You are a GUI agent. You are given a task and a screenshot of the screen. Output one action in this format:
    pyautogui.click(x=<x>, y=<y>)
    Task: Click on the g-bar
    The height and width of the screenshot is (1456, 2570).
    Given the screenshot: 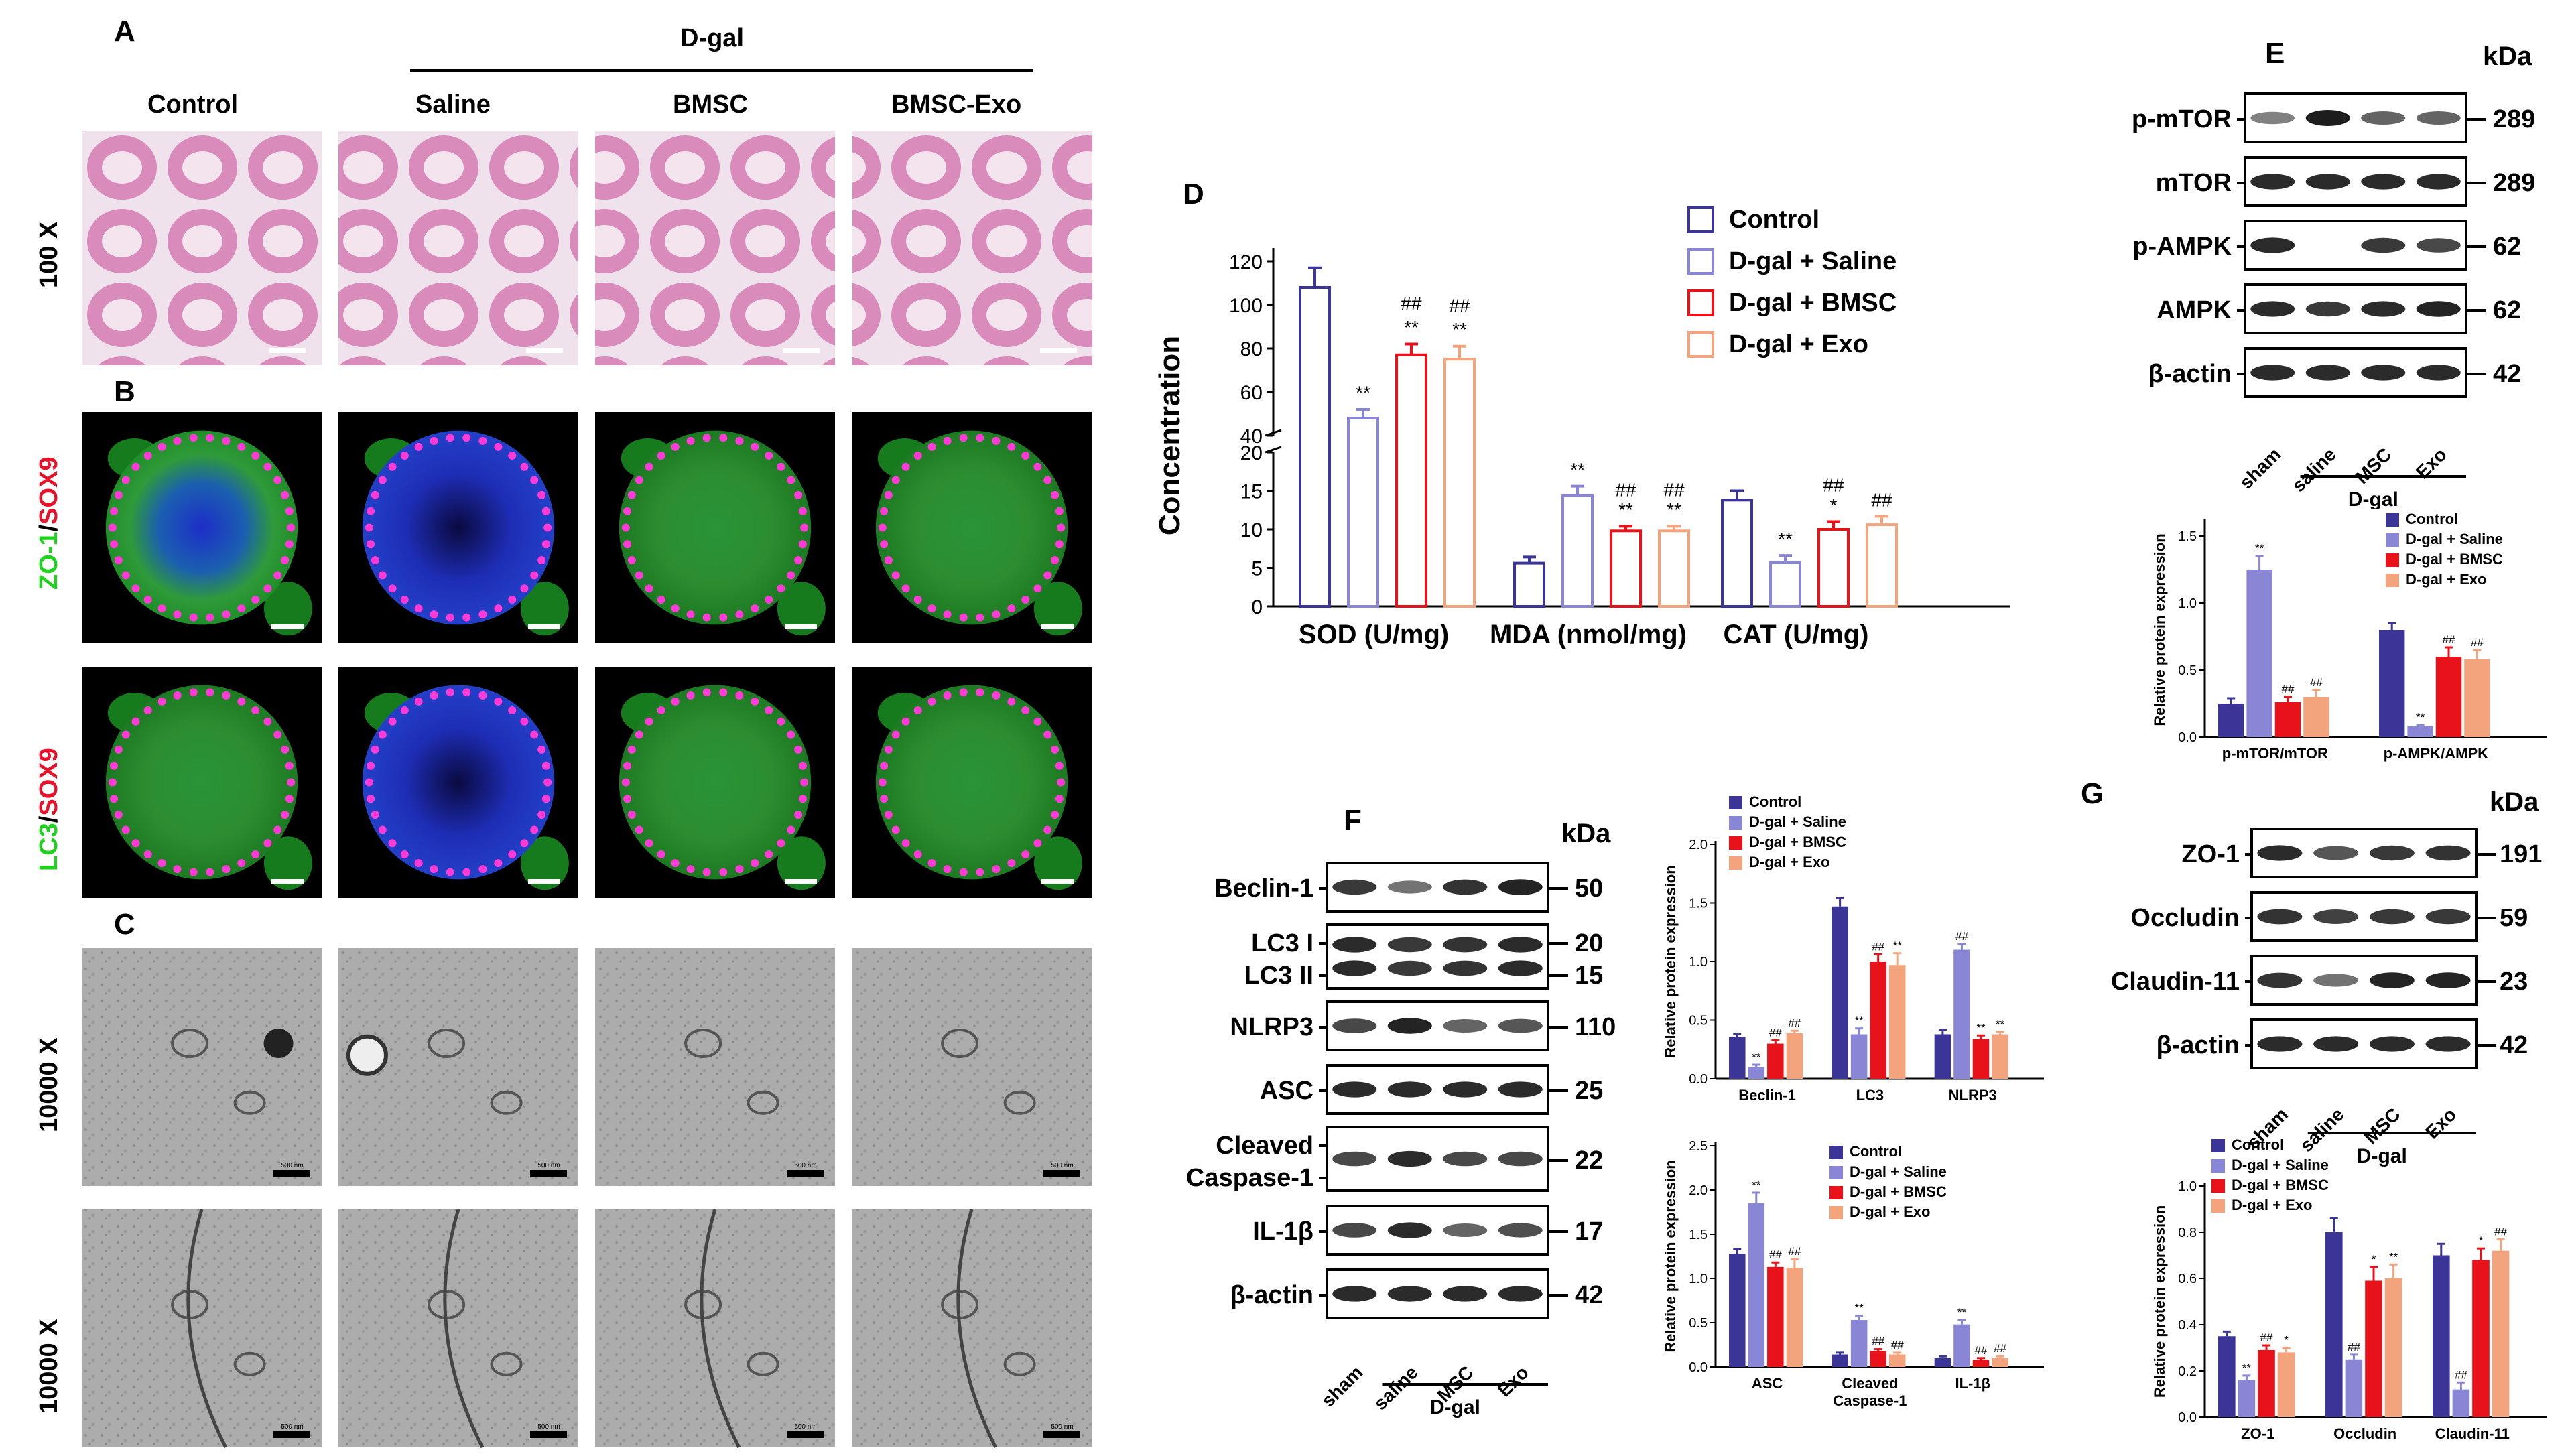 What is the action you would take?
    pyautogui.click(x=2501, y=1333)
    